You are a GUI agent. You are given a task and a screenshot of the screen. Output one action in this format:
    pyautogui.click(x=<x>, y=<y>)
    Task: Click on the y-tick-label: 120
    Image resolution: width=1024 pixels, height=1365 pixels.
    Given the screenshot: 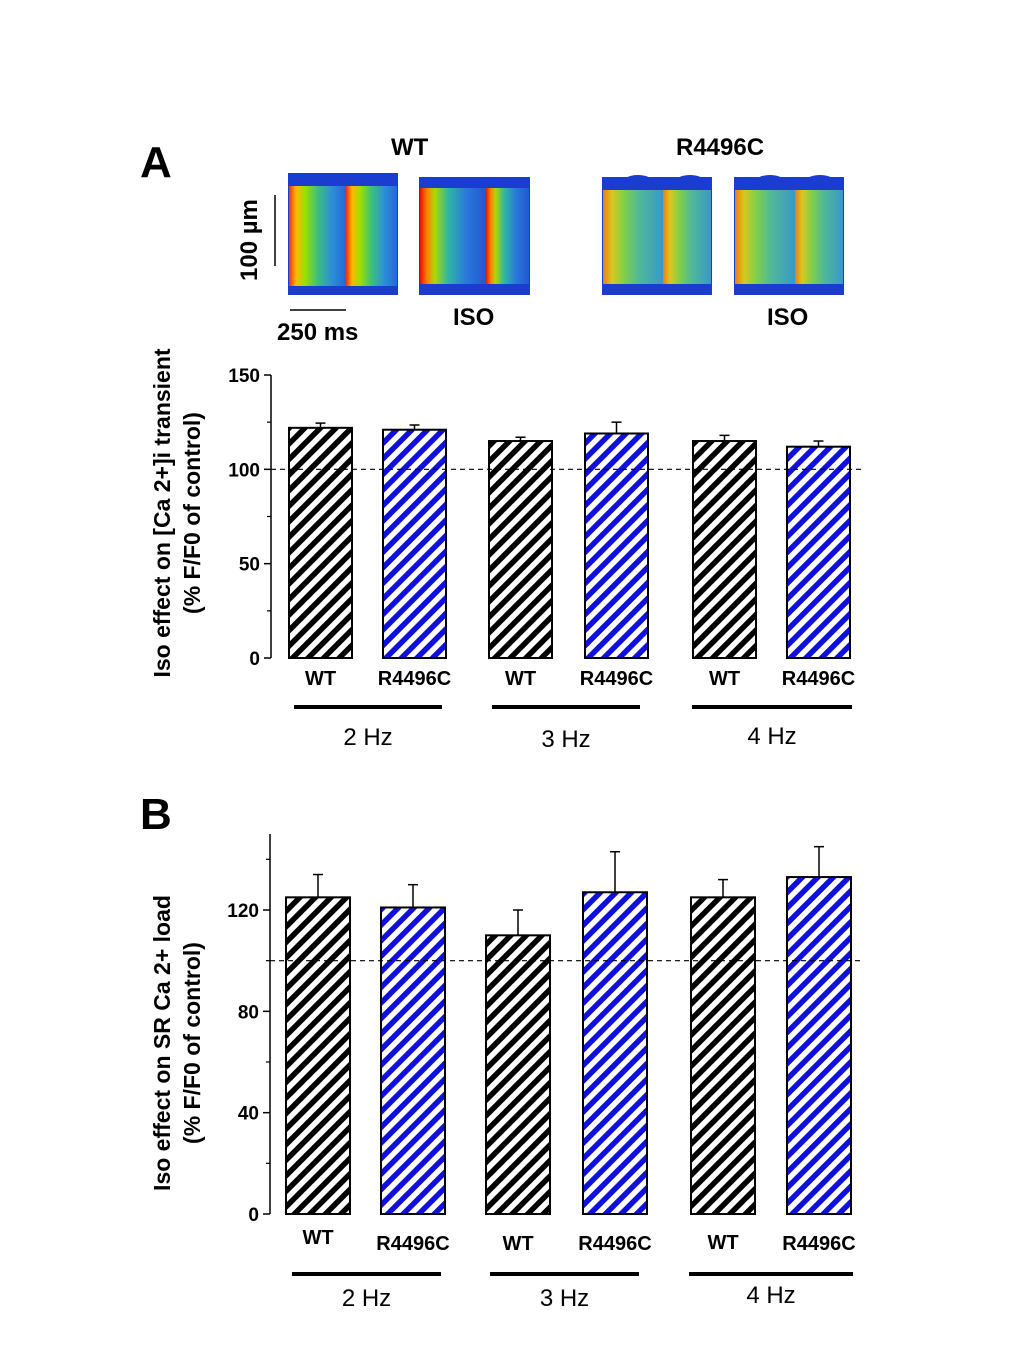 What is the action you would take?
    pyautogui.click(x=243, y=911)
    